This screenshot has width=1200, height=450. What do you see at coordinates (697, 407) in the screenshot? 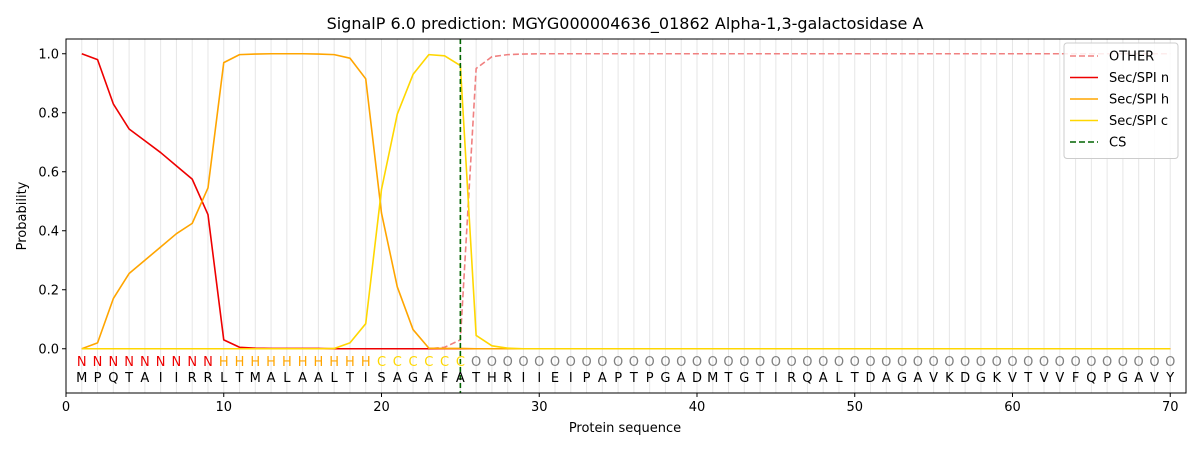
I see `x-tick-label: 40` at bounding box center [697, 407].